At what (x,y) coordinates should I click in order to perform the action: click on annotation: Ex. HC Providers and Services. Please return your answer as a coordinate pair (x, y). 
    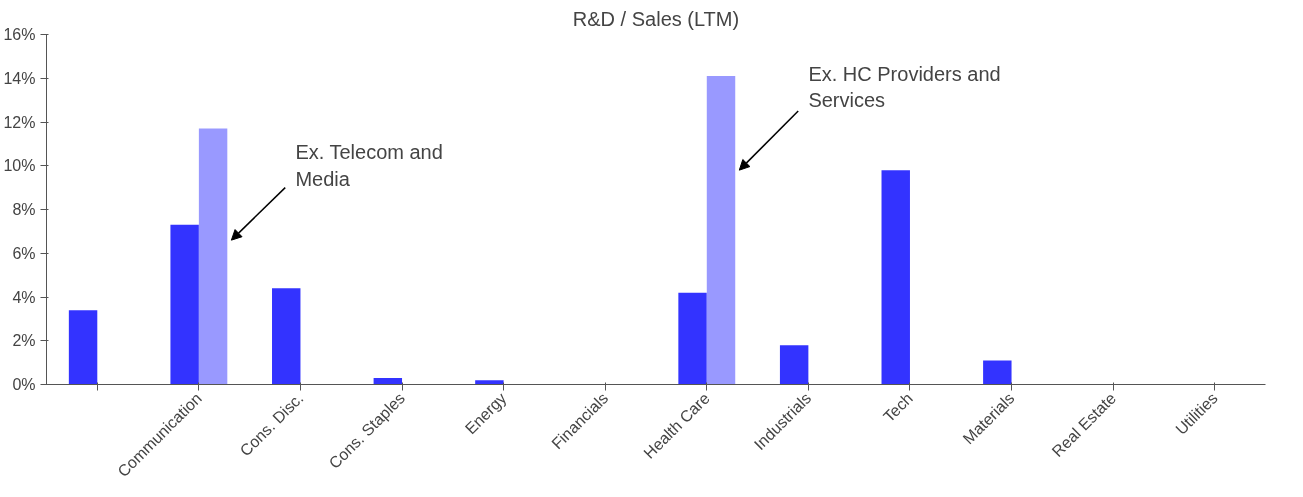
    Looking at the image, I should click on (904, 87).